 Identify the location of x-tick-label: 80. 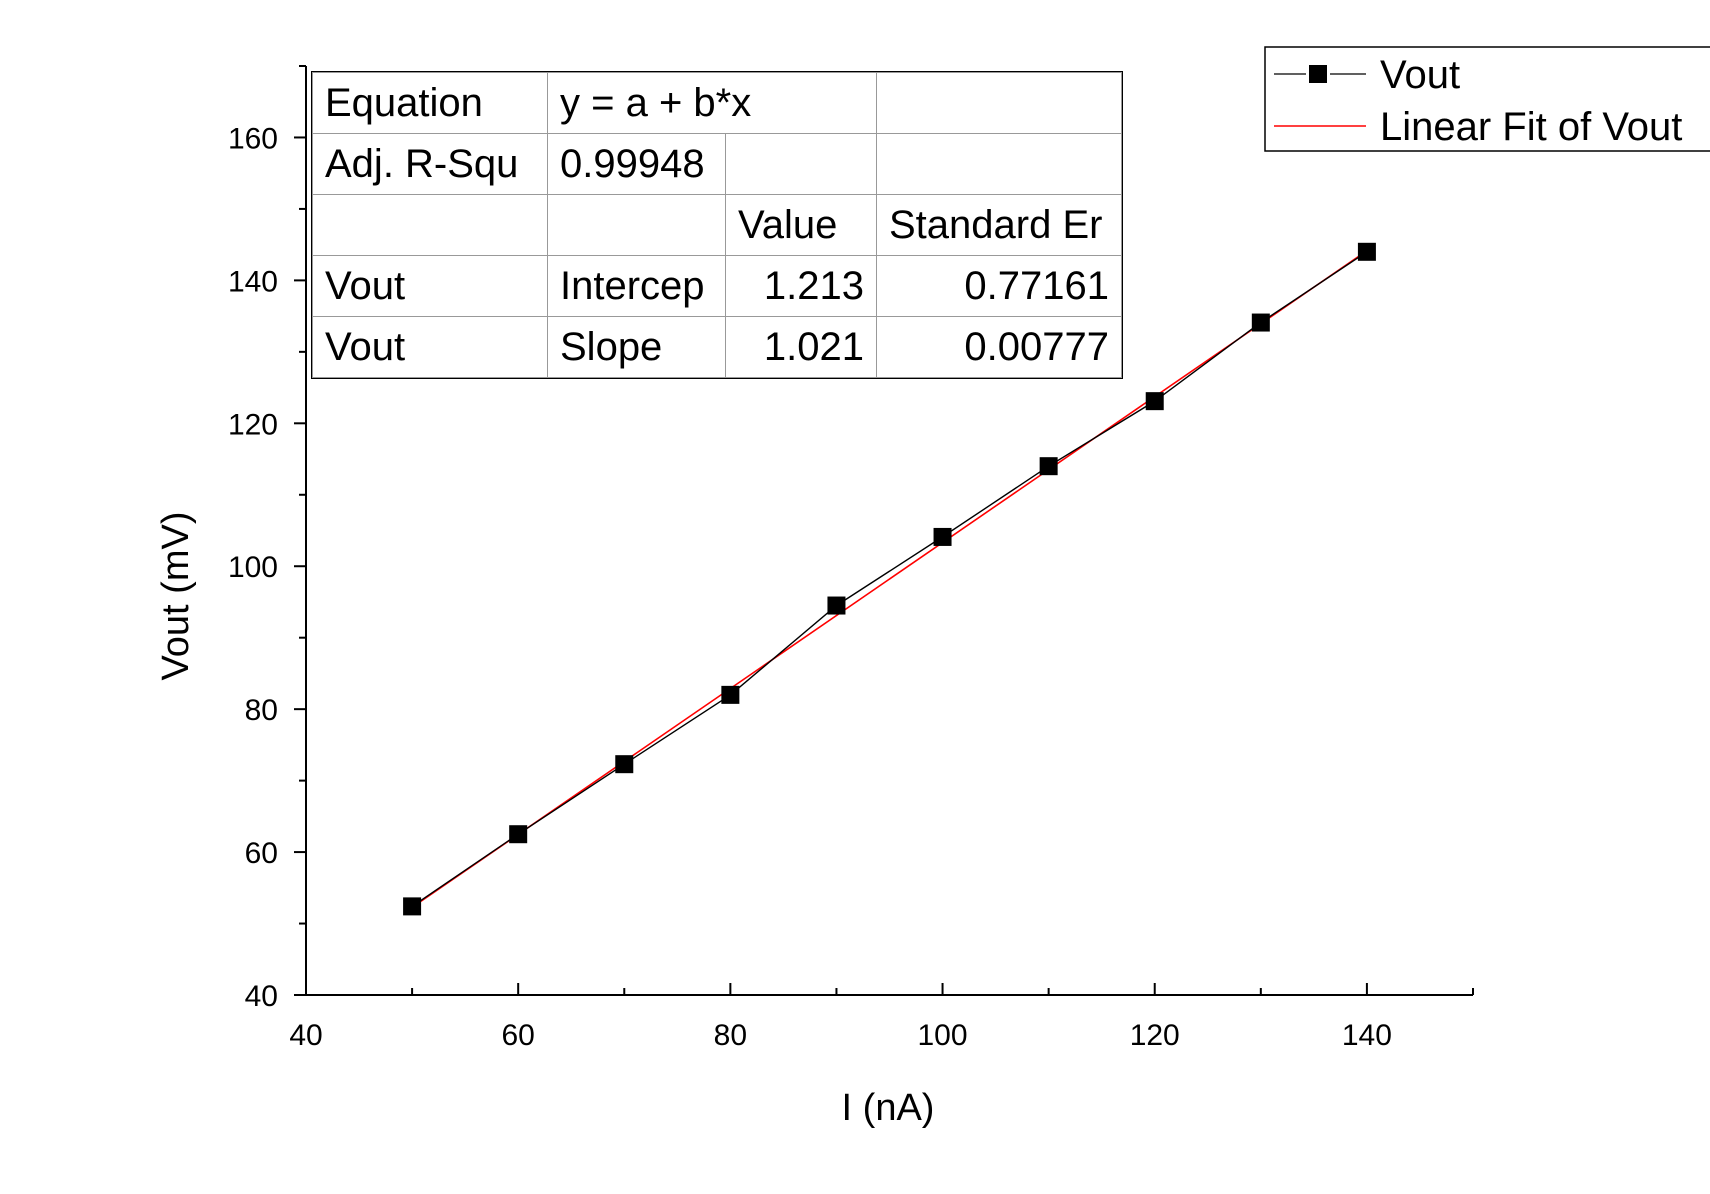
(730, 1035).